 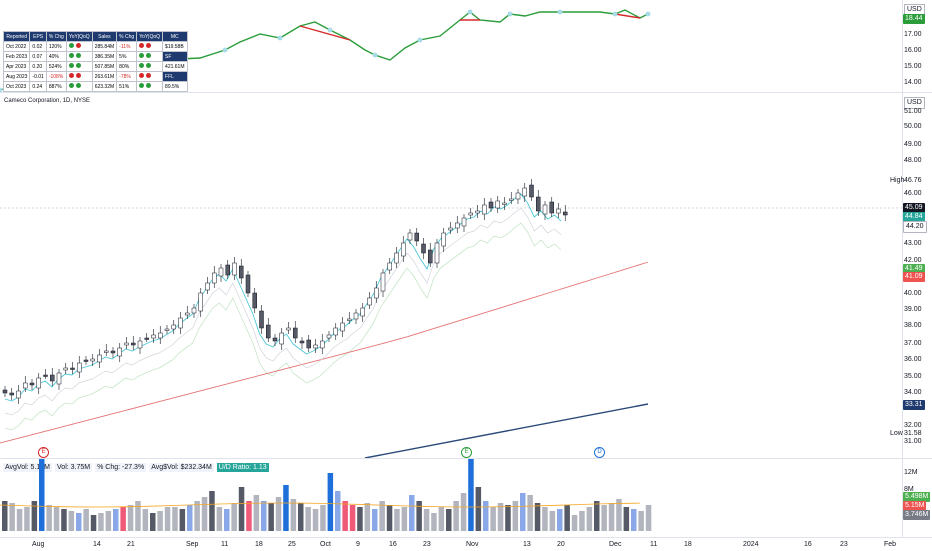 I want to click on earnings-cell: $19.58B, so click(x=175, y=46).